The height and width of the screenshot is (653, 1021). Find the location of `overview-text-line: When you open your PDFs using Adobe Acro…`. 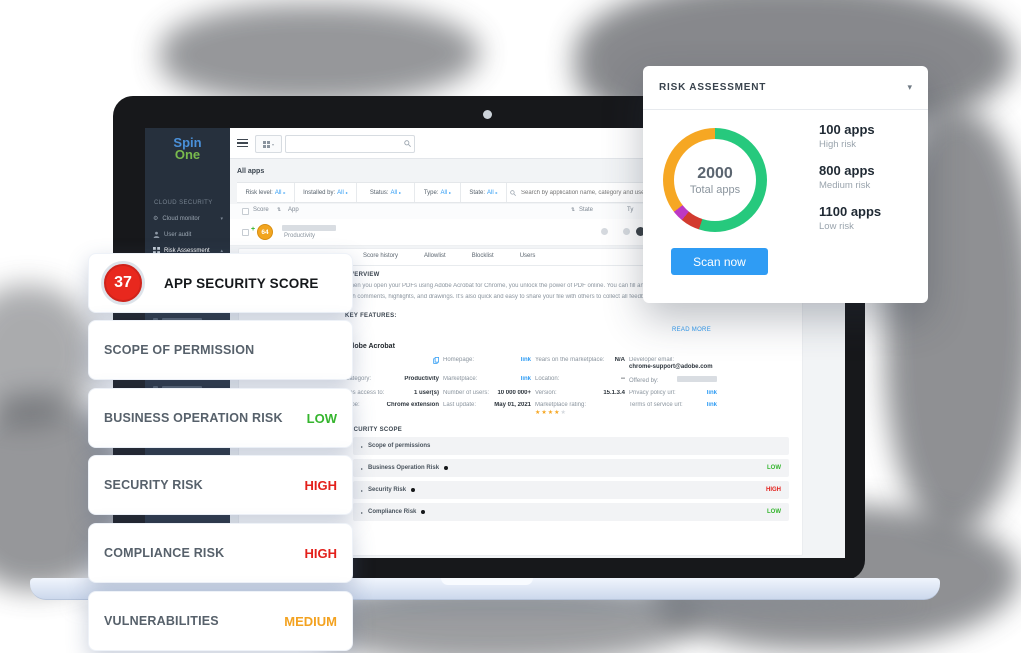

overview-text-line: When you open your PDFs using Adobe Acro… is located at coordinates (502, 286).